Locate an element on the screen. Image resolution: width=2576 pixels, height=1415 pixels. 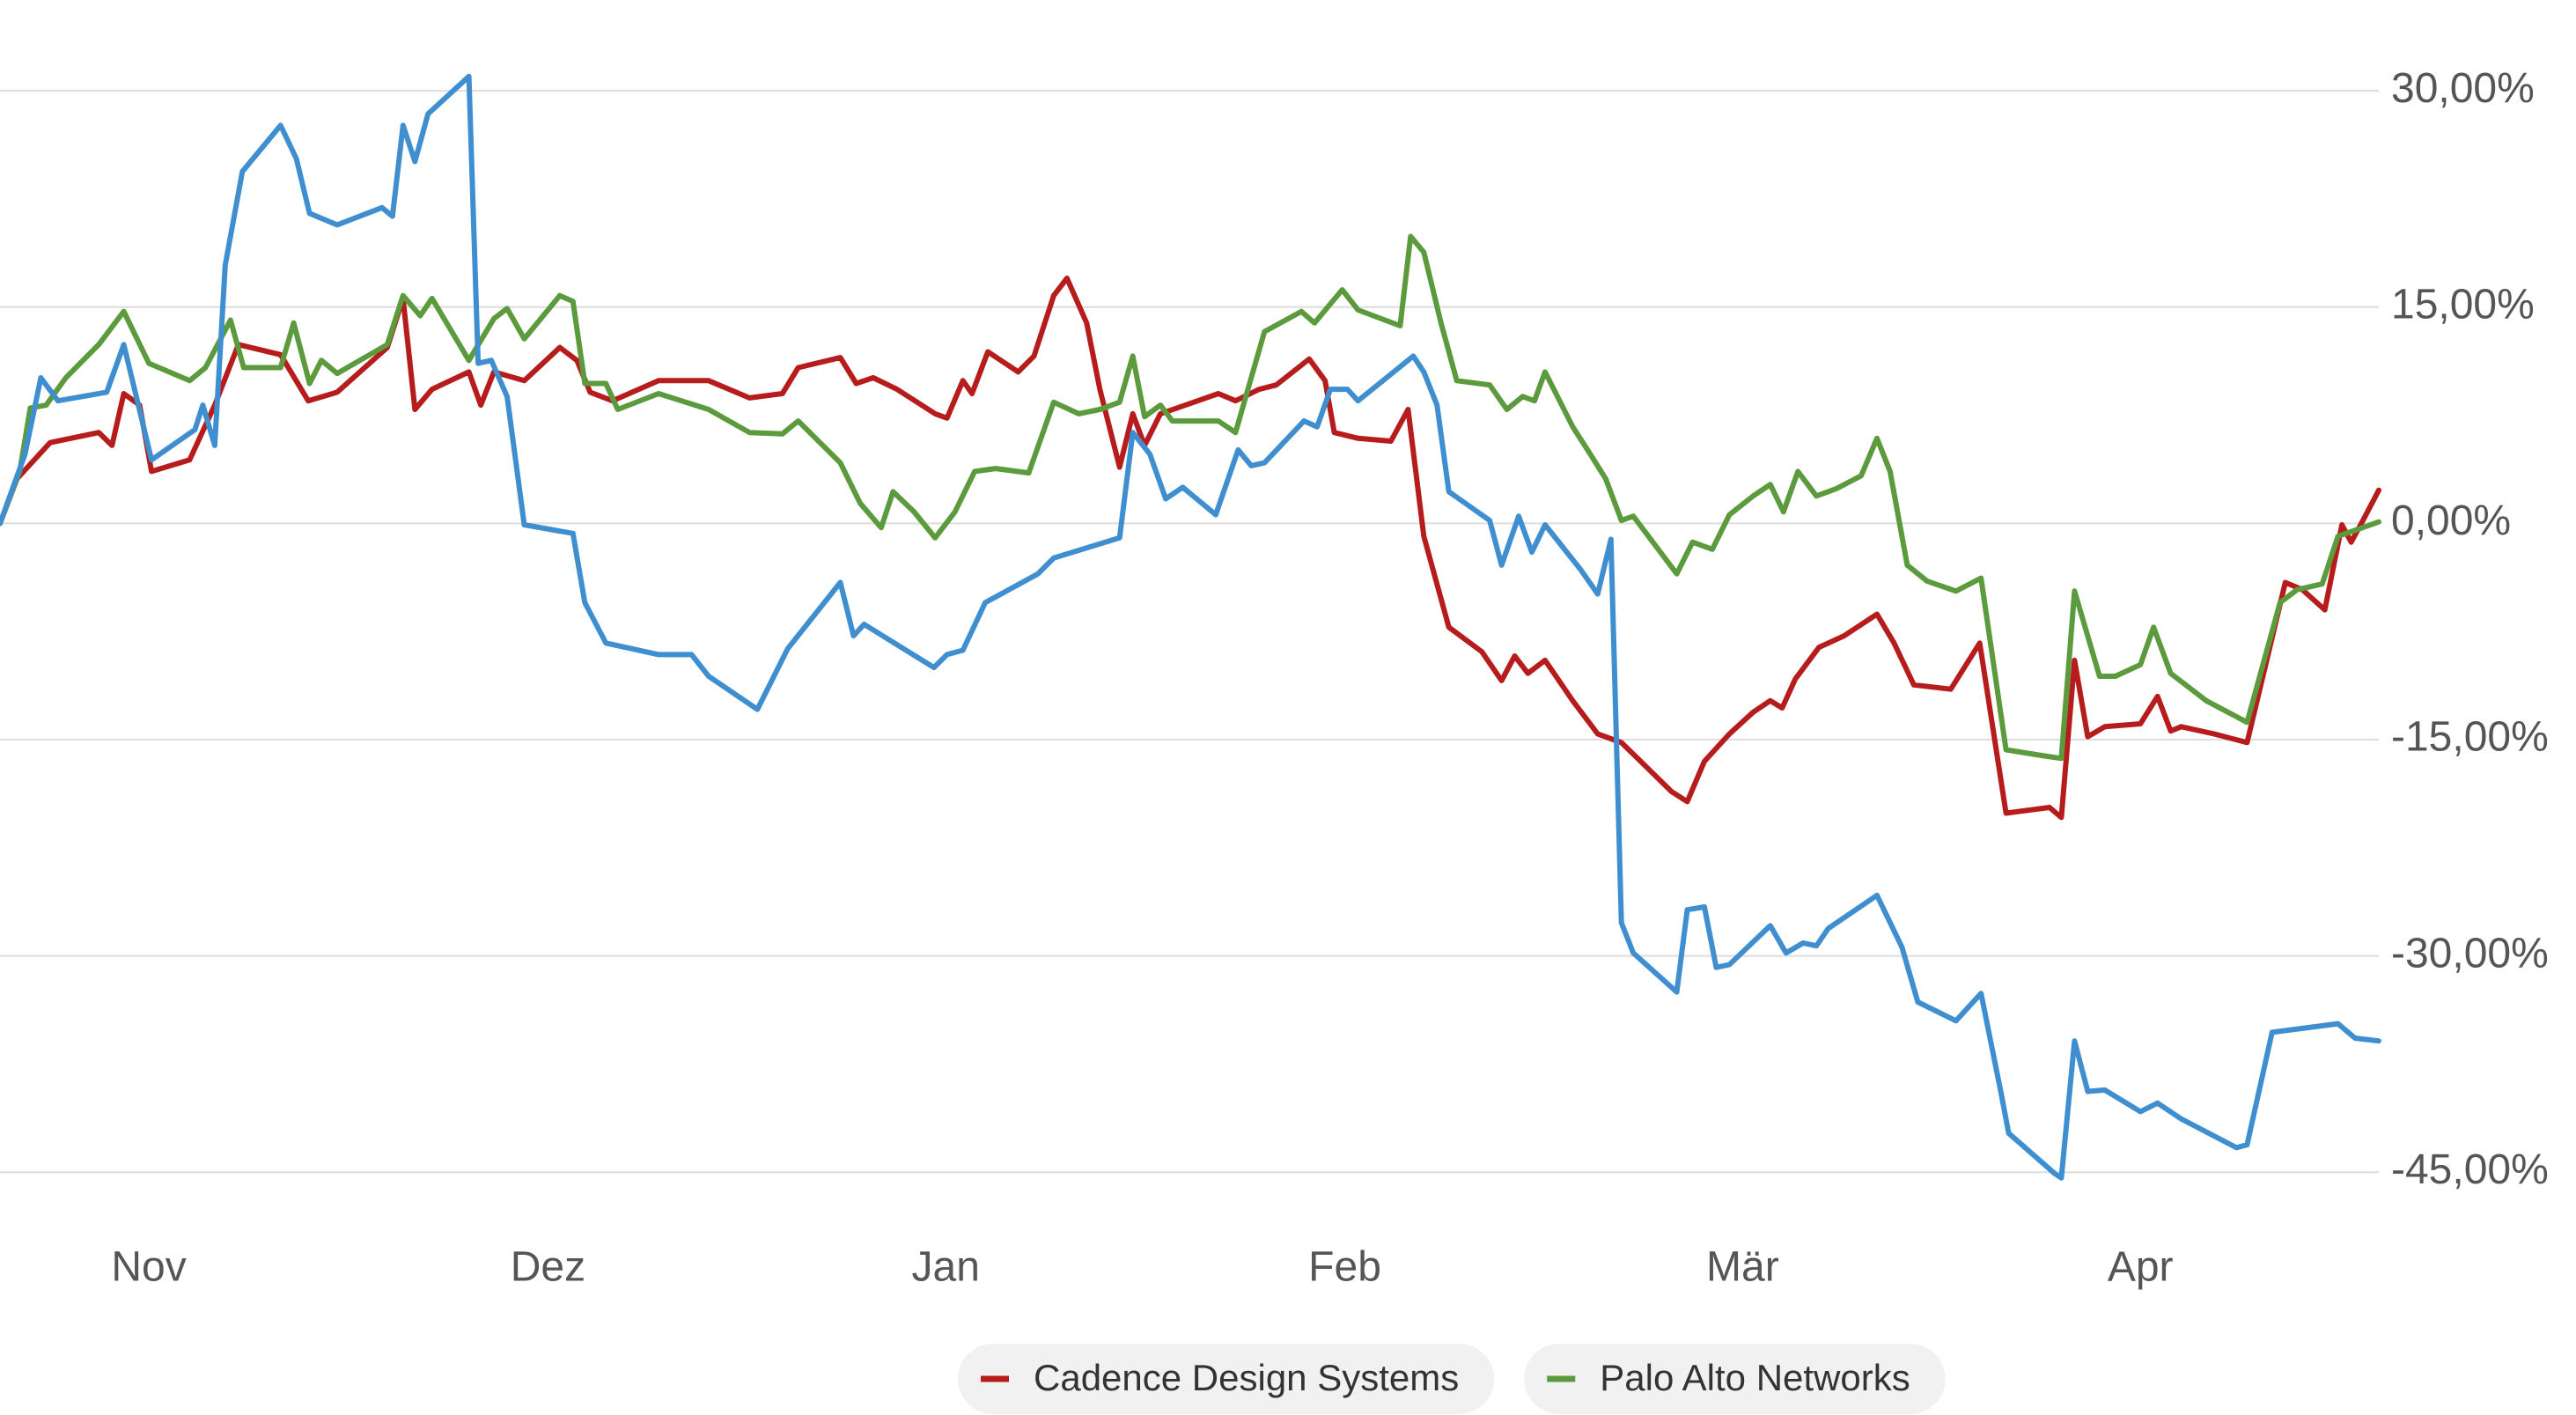
y-tick-label: -45,00% is located at coordinates (2470, 1169).